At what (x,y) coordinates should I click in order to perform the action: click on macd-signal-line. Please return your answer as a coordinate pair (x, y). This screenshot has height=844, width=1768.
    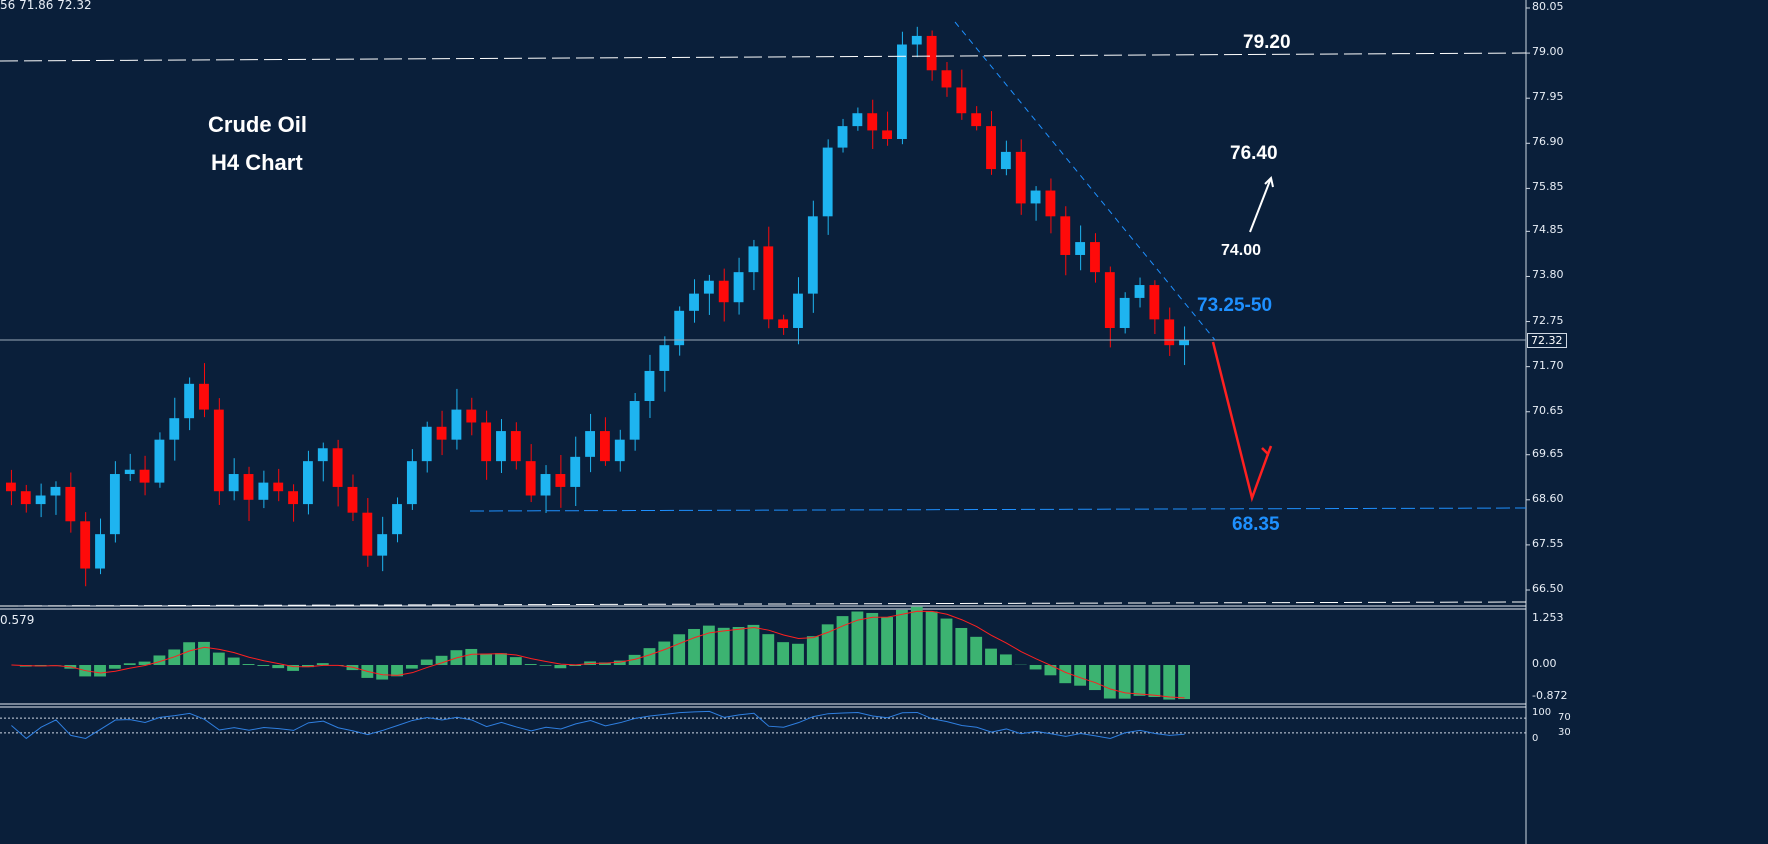
    Looking at the image, I should click on (598, 654).